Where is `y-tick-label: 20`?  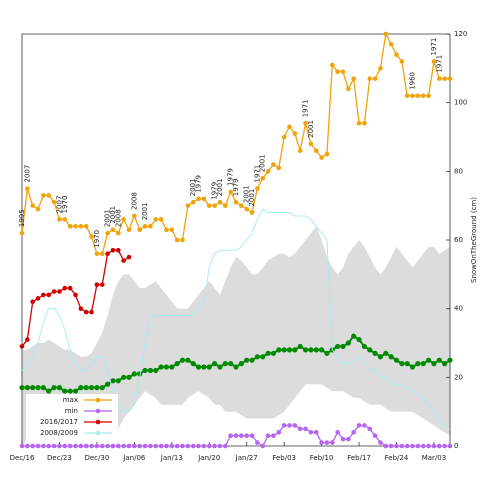 y-tick-label: 20 is located at coordinates (458, 377).